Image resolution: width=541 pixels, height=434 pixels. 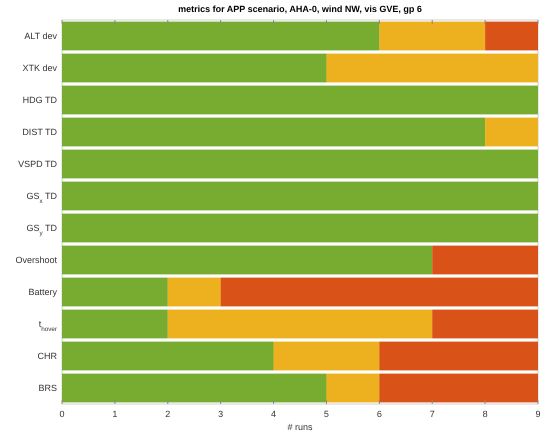 What do you see at coordinates (485, 414) in the screenshot?
I see `x-tick-label: 8` at bounding box center [485, 414].